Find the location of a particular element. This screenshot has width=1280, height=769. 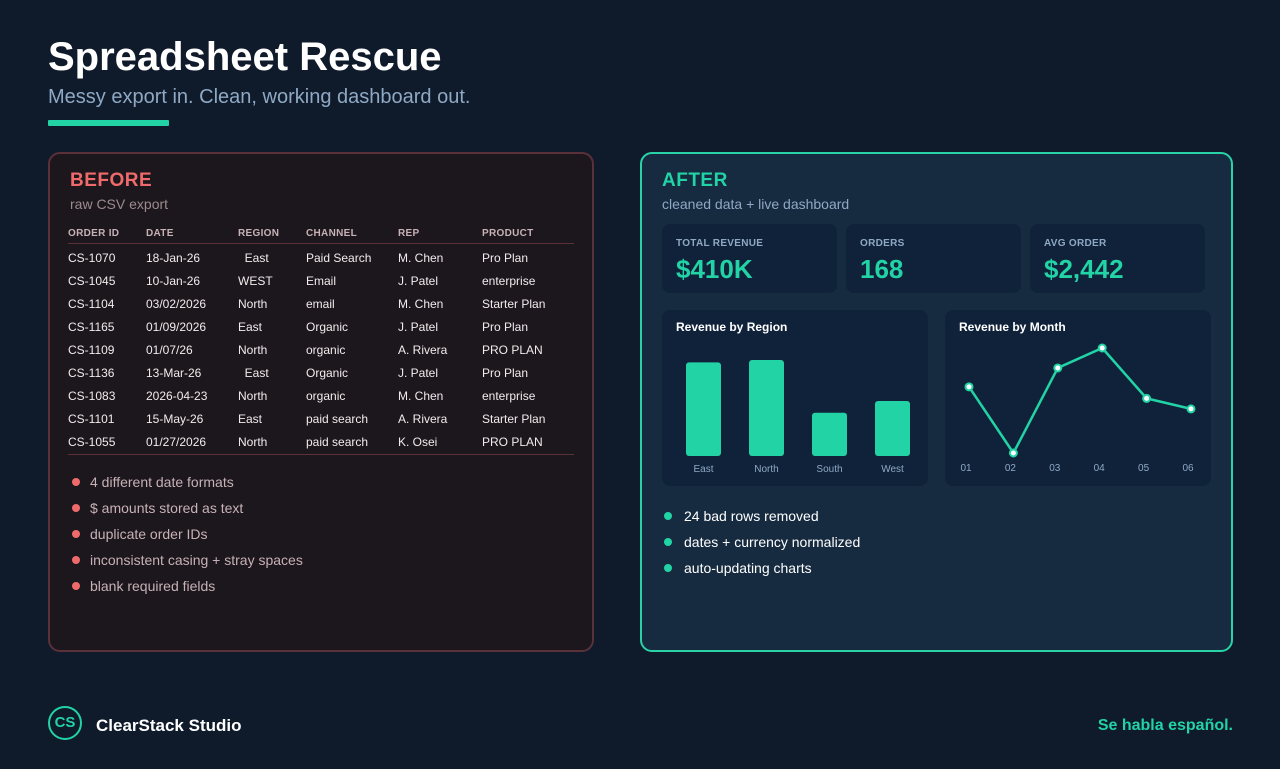

kpi-label: TOTAL REVENUE is located at coordinates (720, 243).